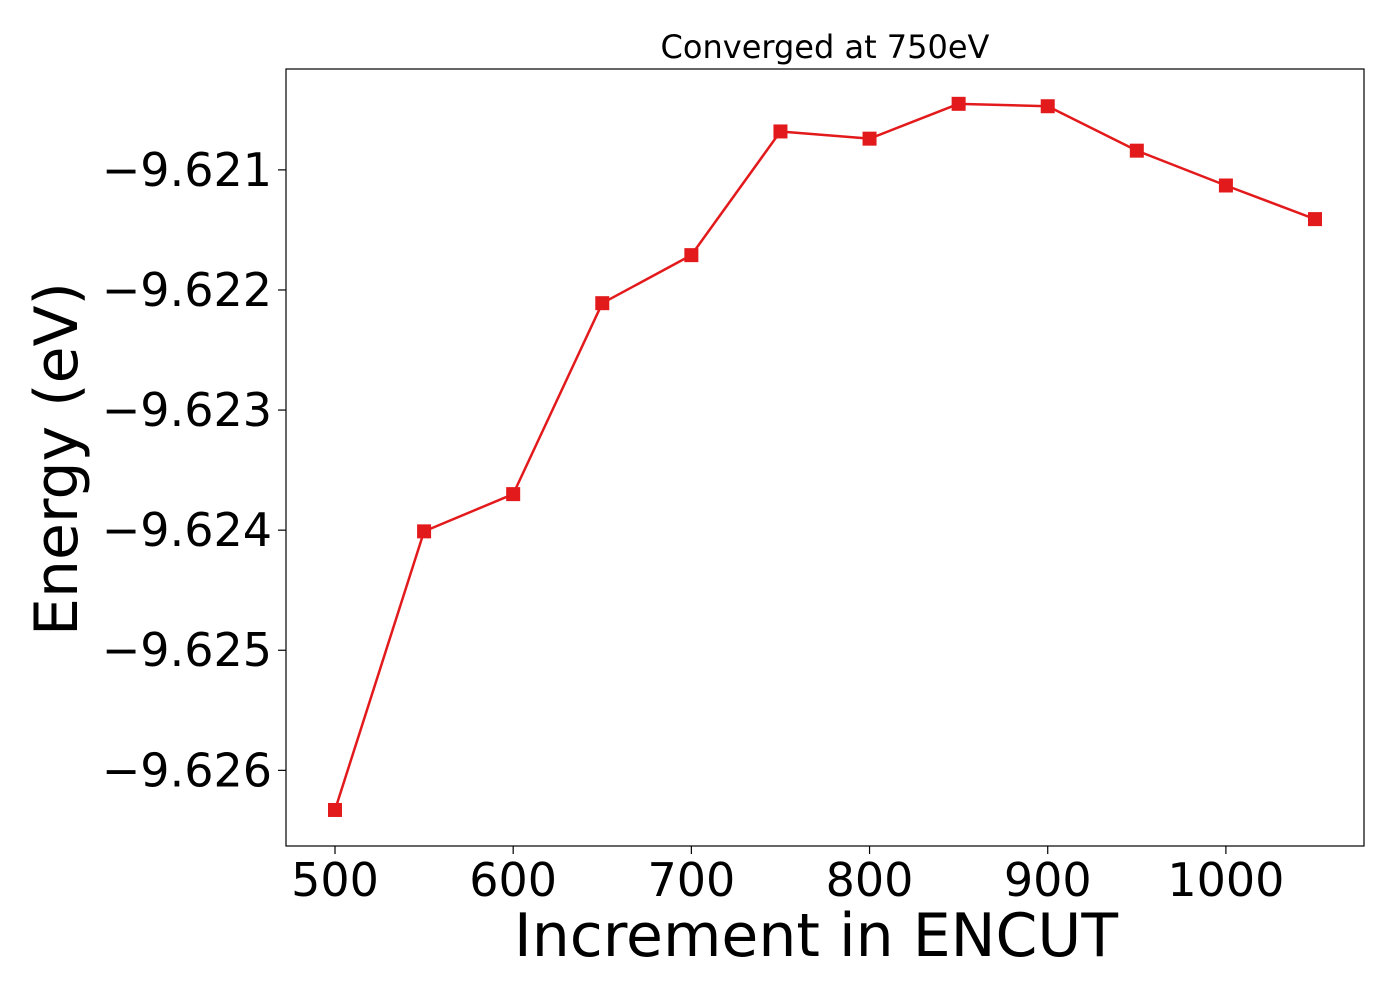 Image resolution: width=1400 pixels, height=1000 pixels. I want to click on y-tick-label: −9.622, so click(187, 290).